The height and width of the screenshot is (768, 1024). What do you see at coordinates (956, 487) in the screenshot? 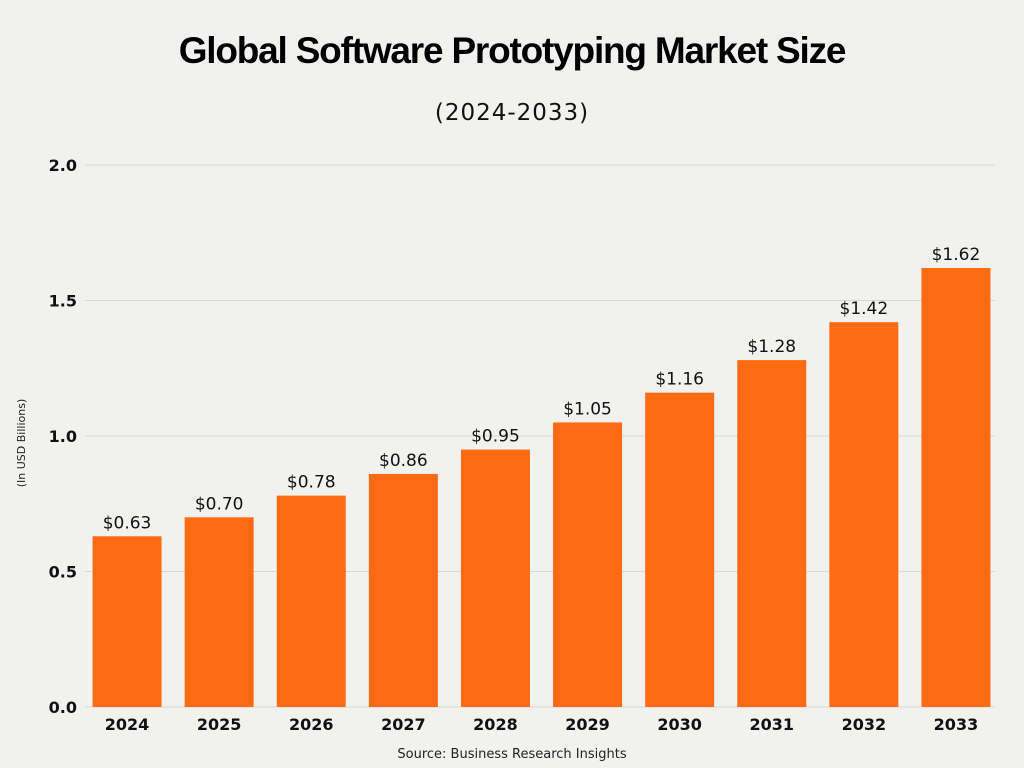
I see `bar-2033` at bounding box center [956, 487].